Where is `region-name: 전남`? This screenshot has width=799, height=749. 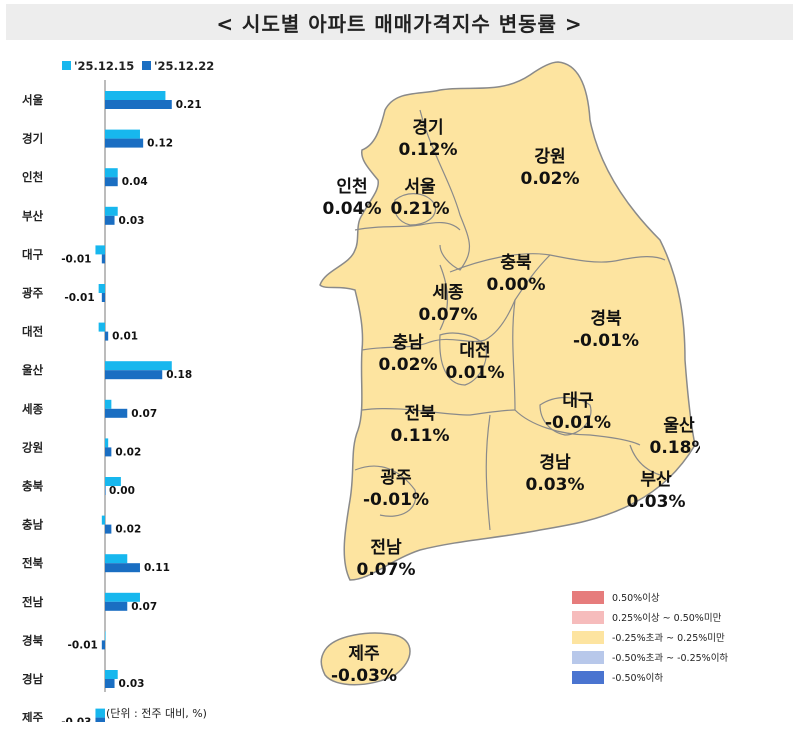 region-name: 전남 is located at coordinates (386, 548).